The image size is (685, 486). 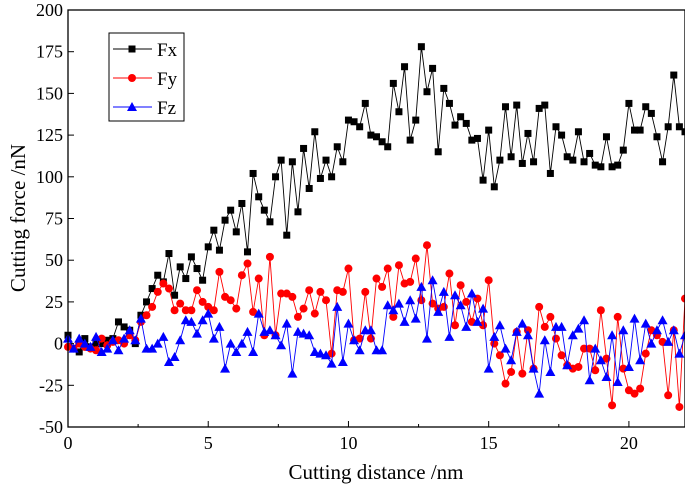 What do you see at coordinates (167, 79) in the screenshot?
I see `legend-label: Fy` at bounding box center [167, 79].